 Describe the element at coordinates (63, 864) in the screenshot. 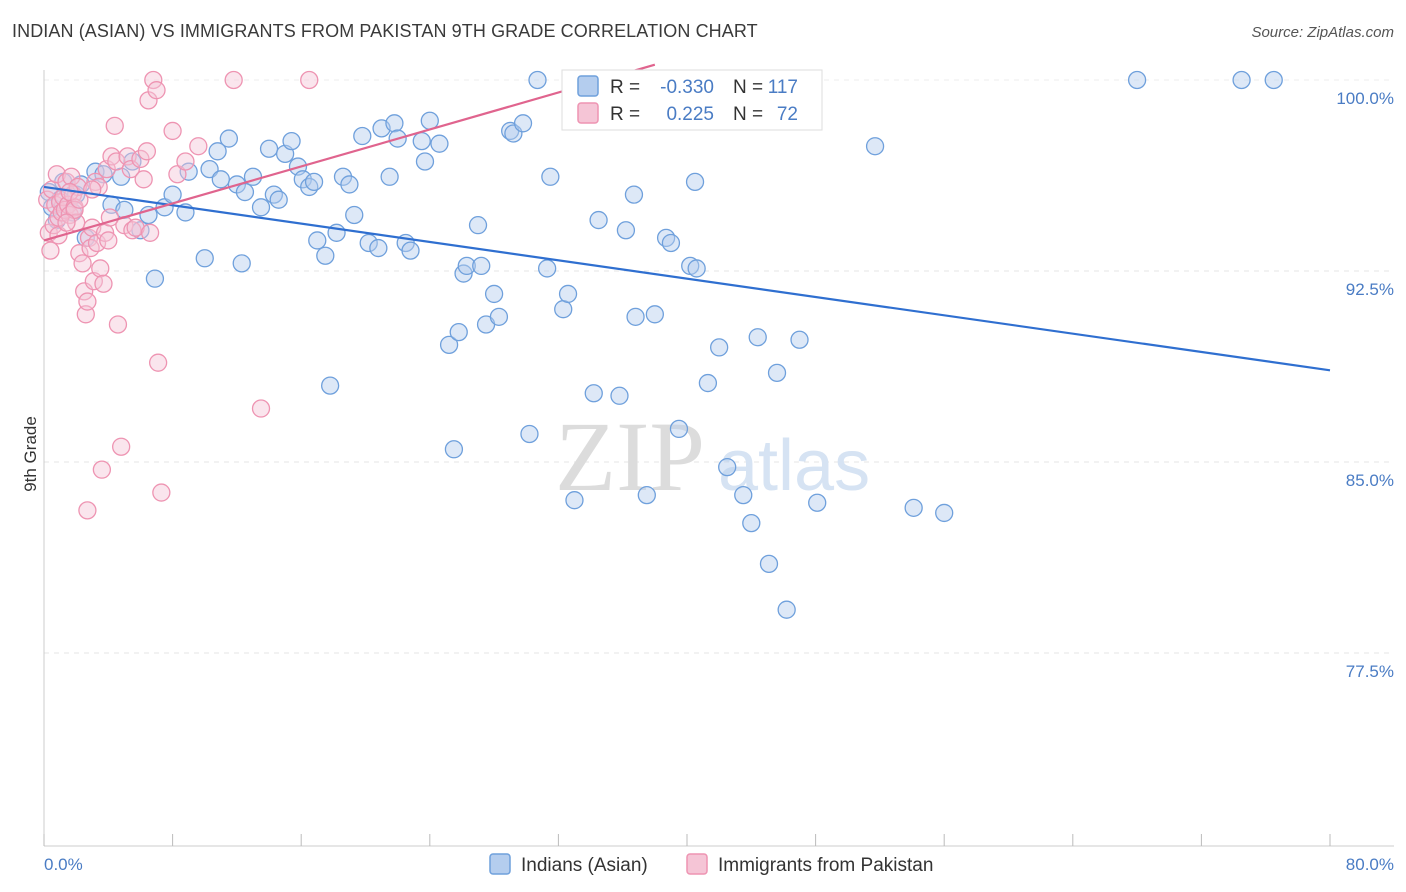

I see `x-tick-label-min: 0.0%` at that location.